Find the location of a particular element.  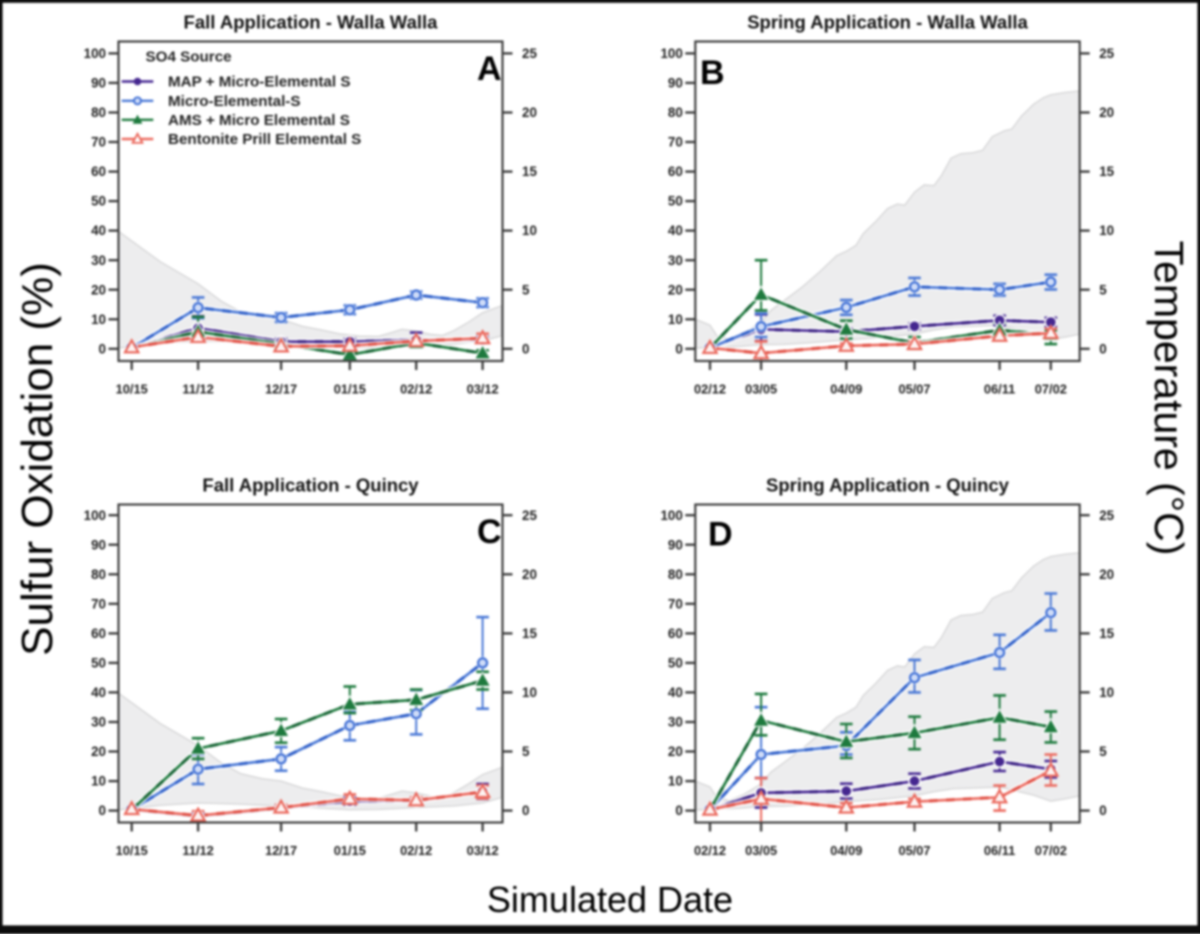

svg-text: MAP + Micro-Elemental S is located at coordinates (259, 82).